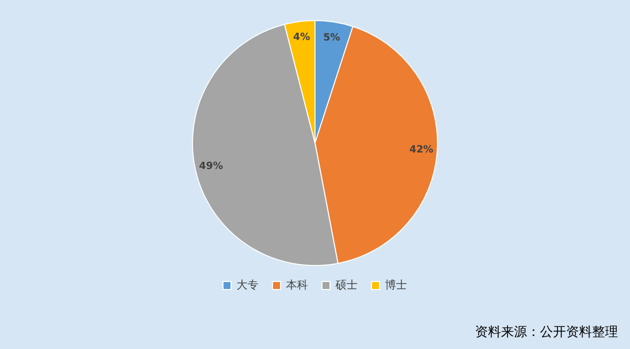  Describe the element at coordinates (247, 285) in the screenshot. I see `legend-label: 大专` at that location.